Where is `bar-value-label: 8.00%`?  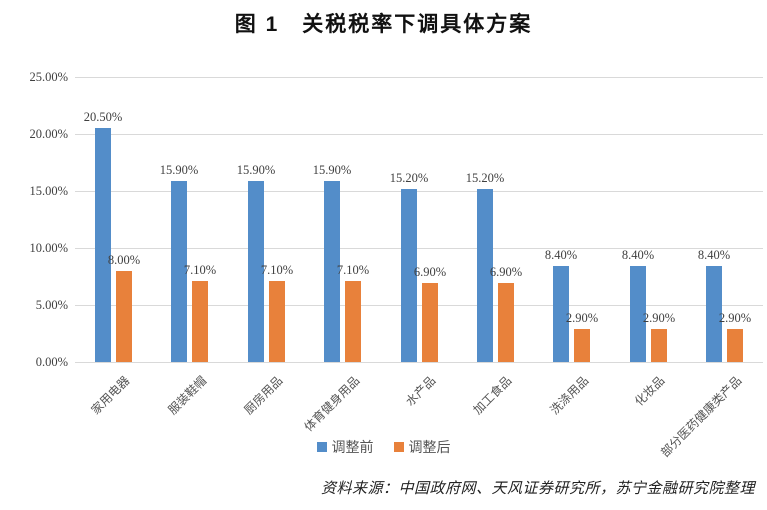 bar-value-label: 8.00% is located at coordinates (124, 260).